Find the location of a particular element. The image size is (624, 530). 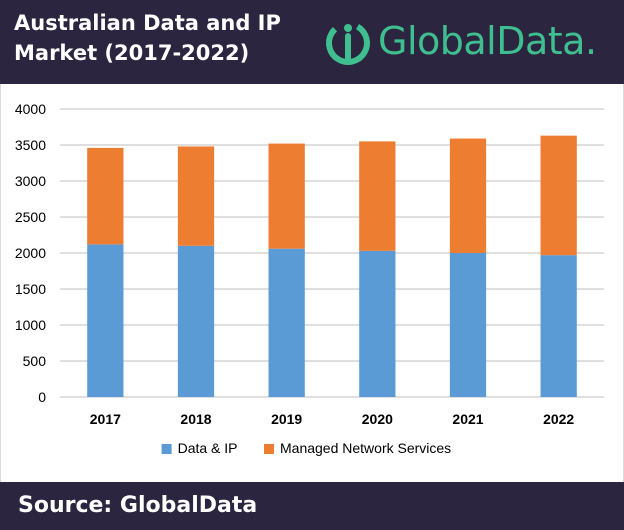

x-tick-label: 2021 is located at coordinates (467, 419).